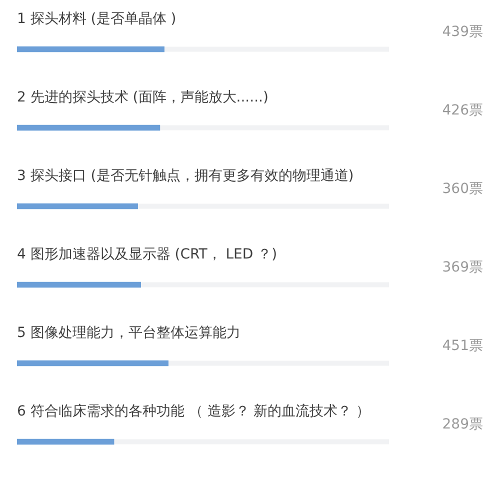  What do you see at coordinates (462, 110) in the screenshot?
I see `data-label: 426票` at bounding box center [462, 110].